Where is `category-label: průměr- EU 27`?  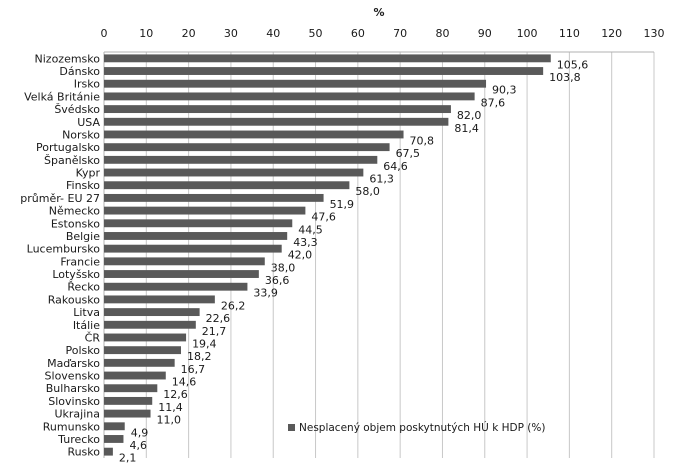
category-label: průměr- EU 27 is located at coordinates (60, 198).